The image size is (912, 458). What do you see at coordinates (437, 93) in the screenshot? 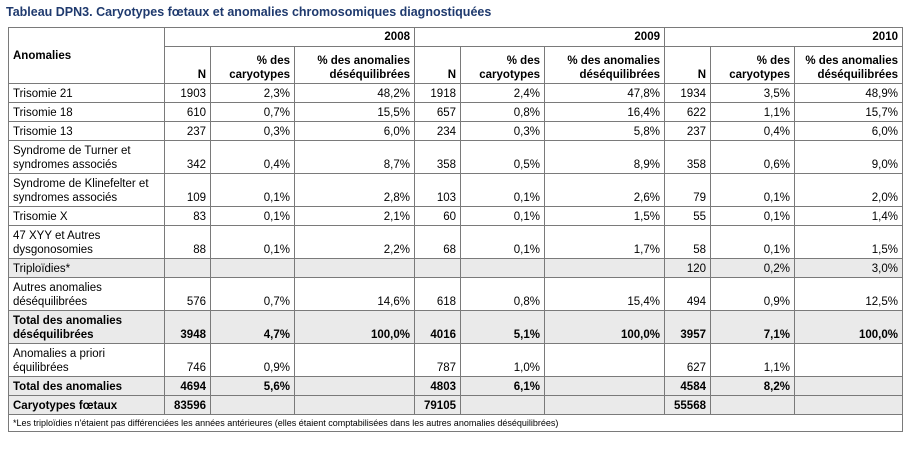
I see `table-cell: 1918` at bounding box center [437, 93].